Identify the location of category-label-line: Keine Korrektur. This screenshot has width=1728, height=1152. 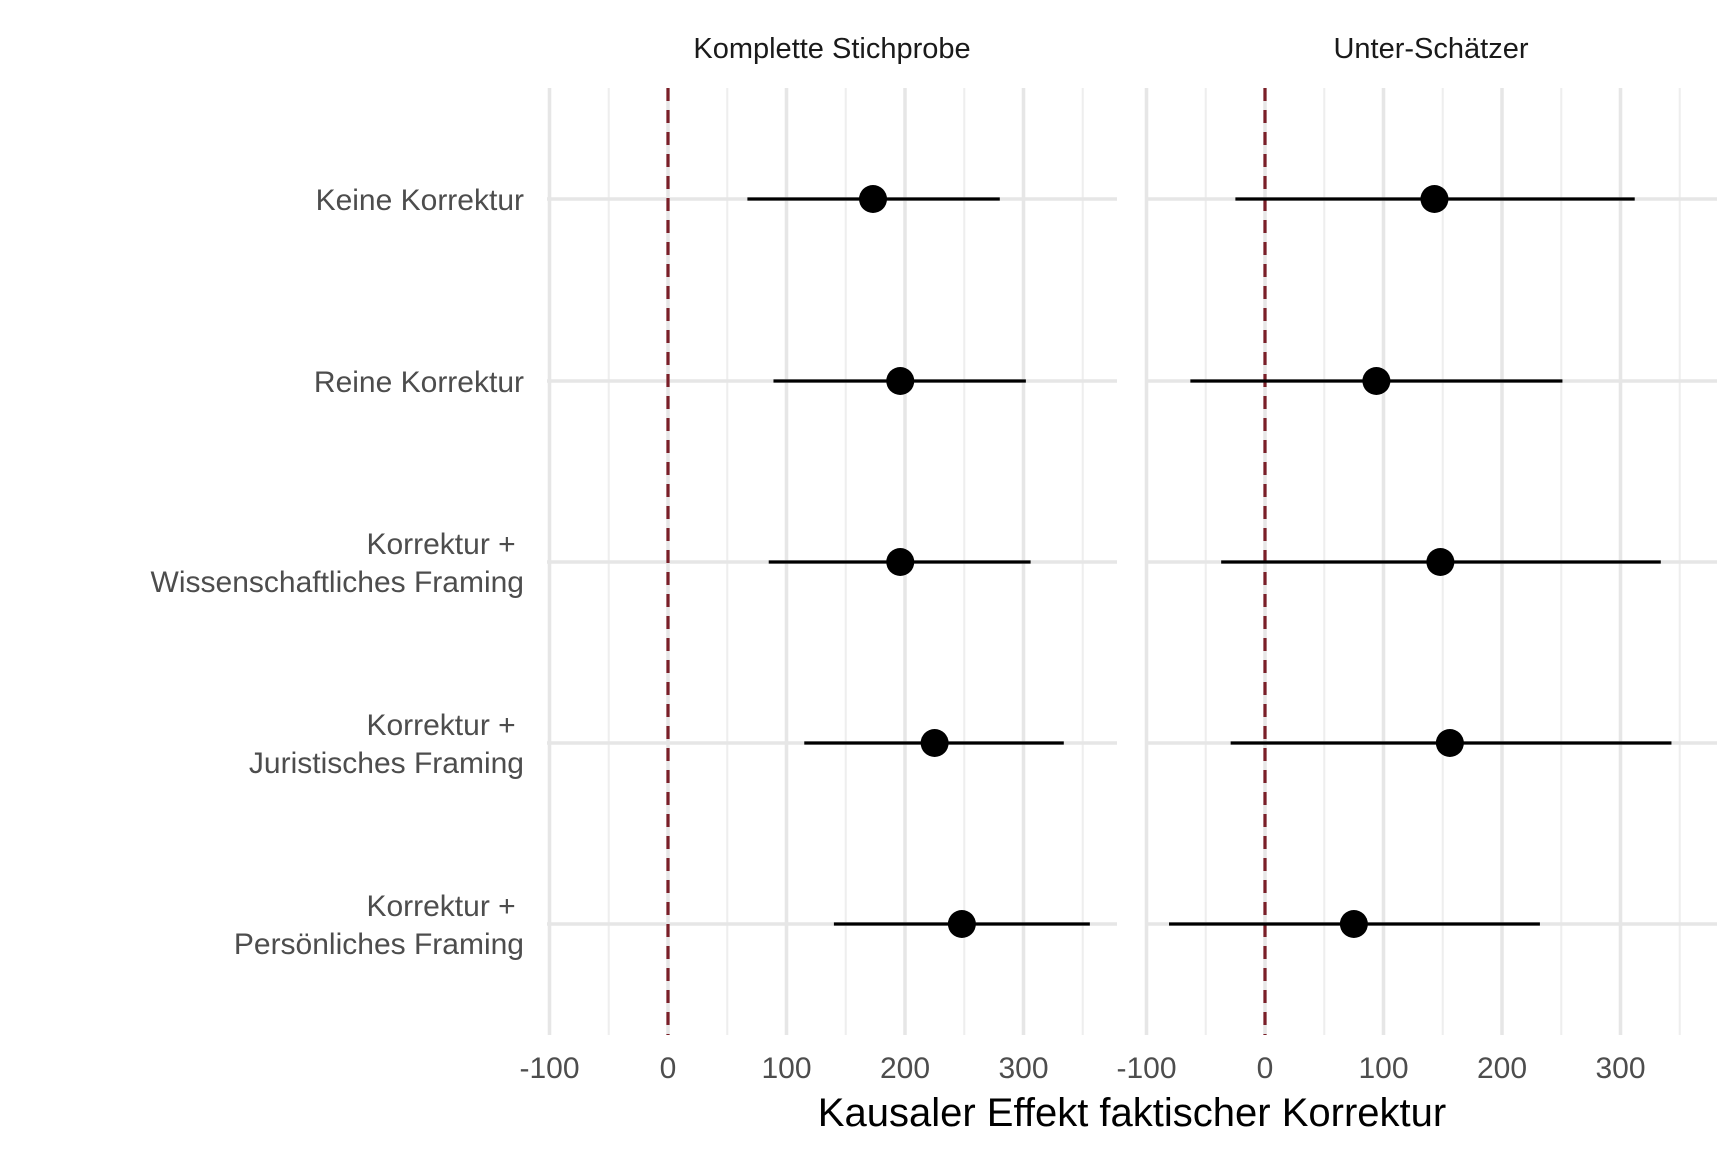
(420, 200).